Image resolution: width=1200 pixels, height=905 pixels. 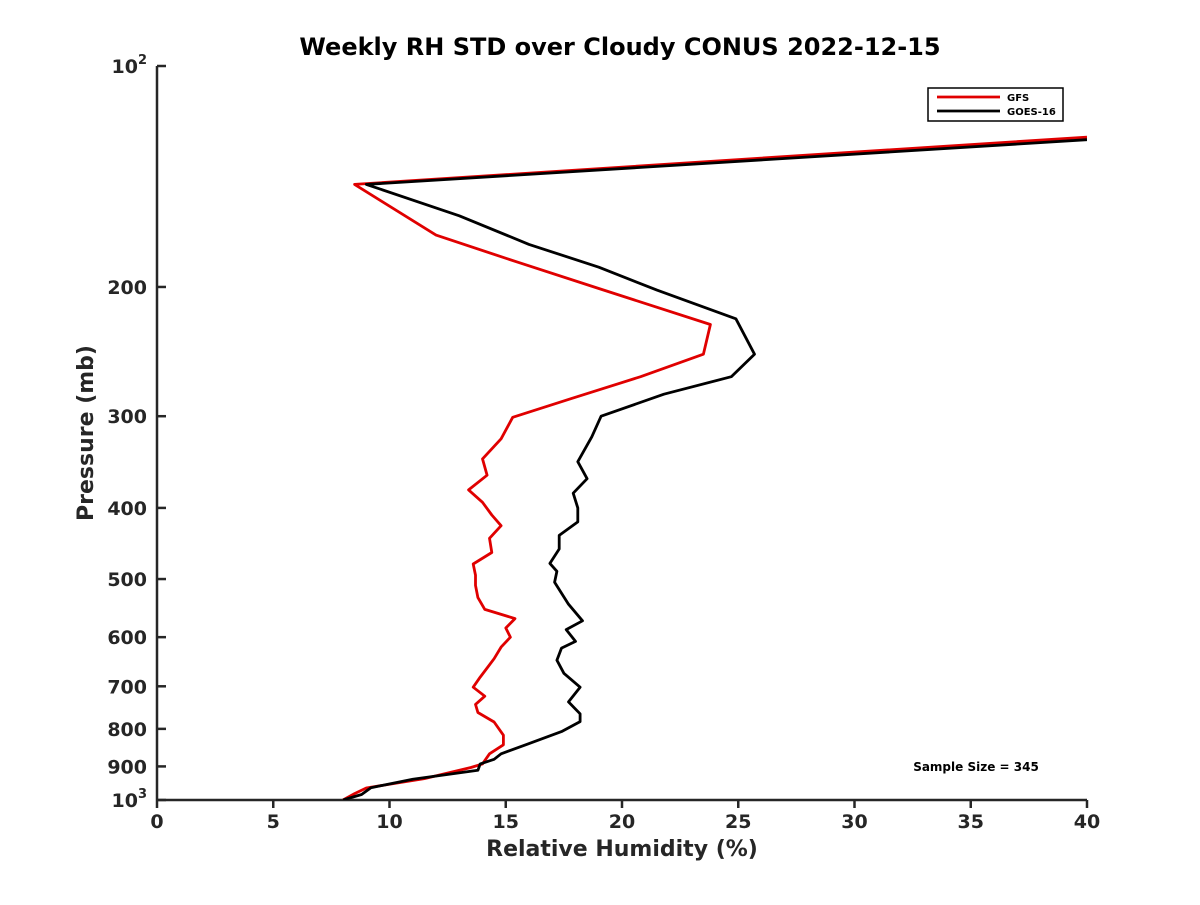 I want to click on legend-entries: GFS GOES-16, so click(x=996, y=105).